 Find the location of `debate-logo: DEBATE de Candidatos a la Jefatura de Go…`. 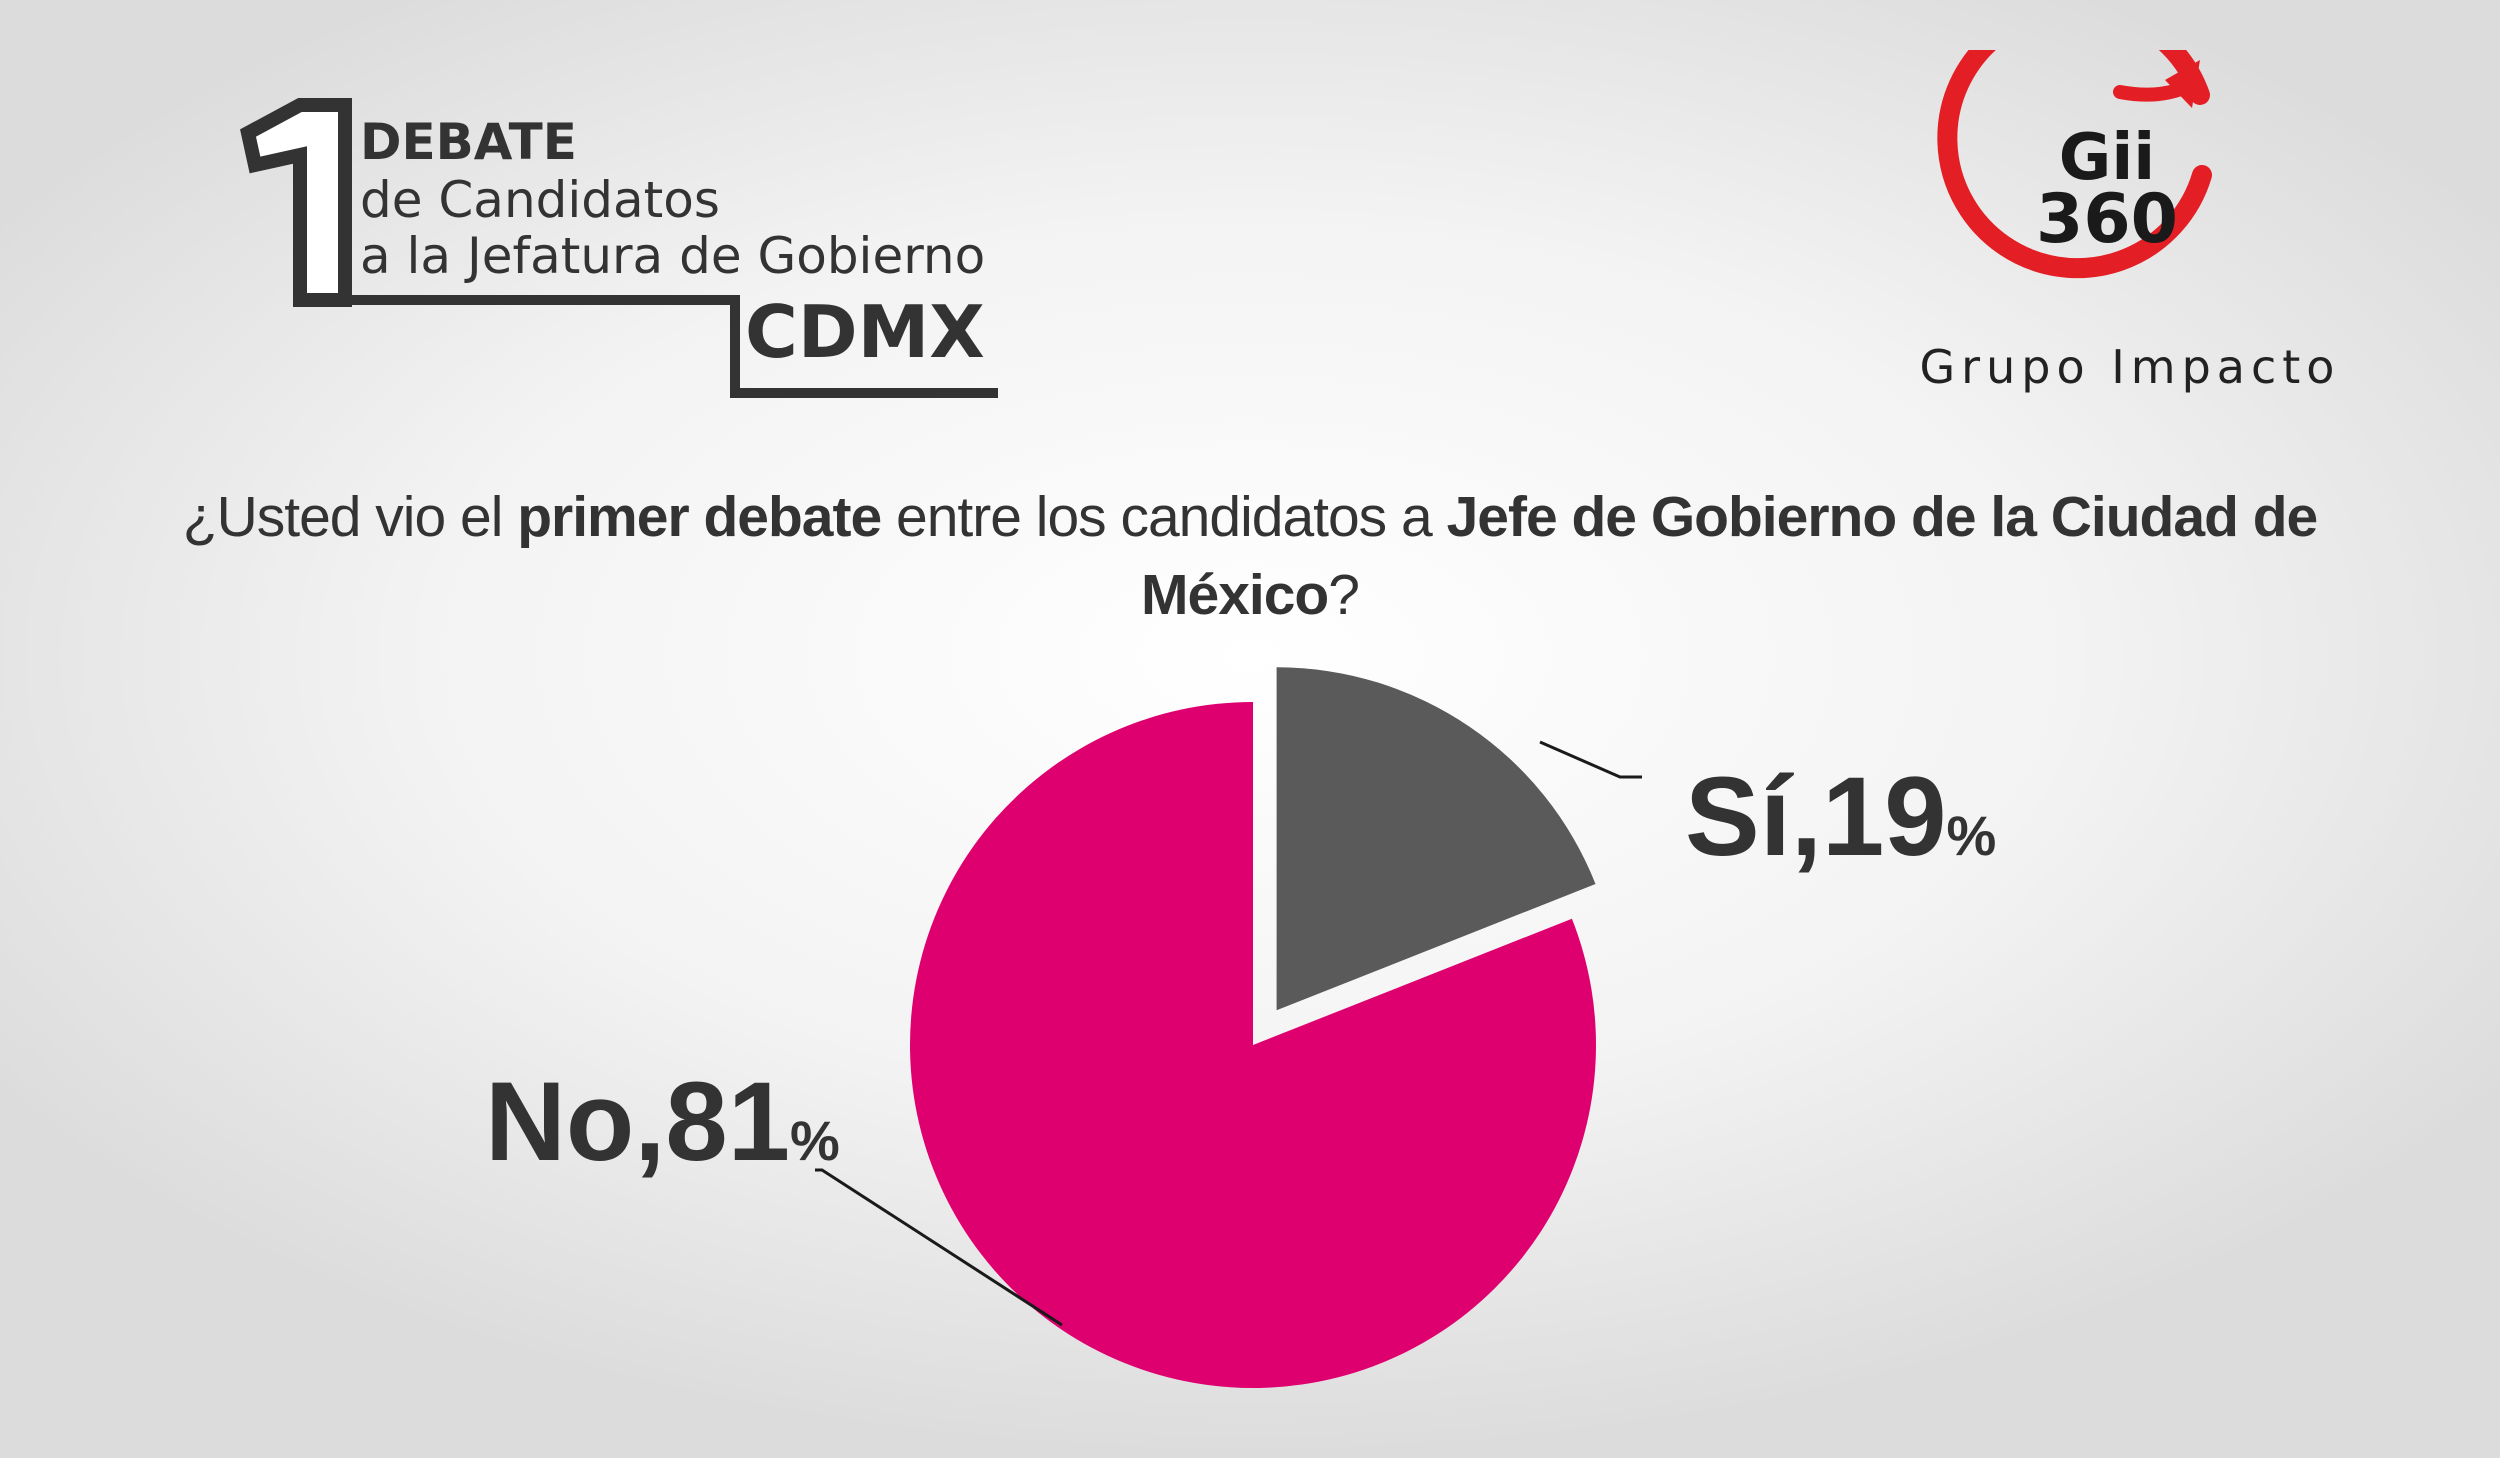

debate-logo: DEBATE de Candidatos a la Jefatura de Go… is located at coordinates (620, 255).